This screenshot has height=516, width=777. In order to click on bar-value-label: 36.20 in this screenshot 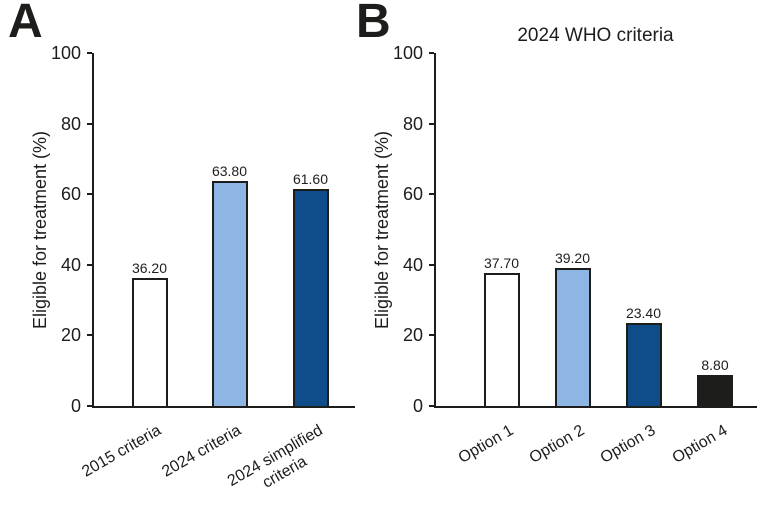, I will do `click(149, 268)`.